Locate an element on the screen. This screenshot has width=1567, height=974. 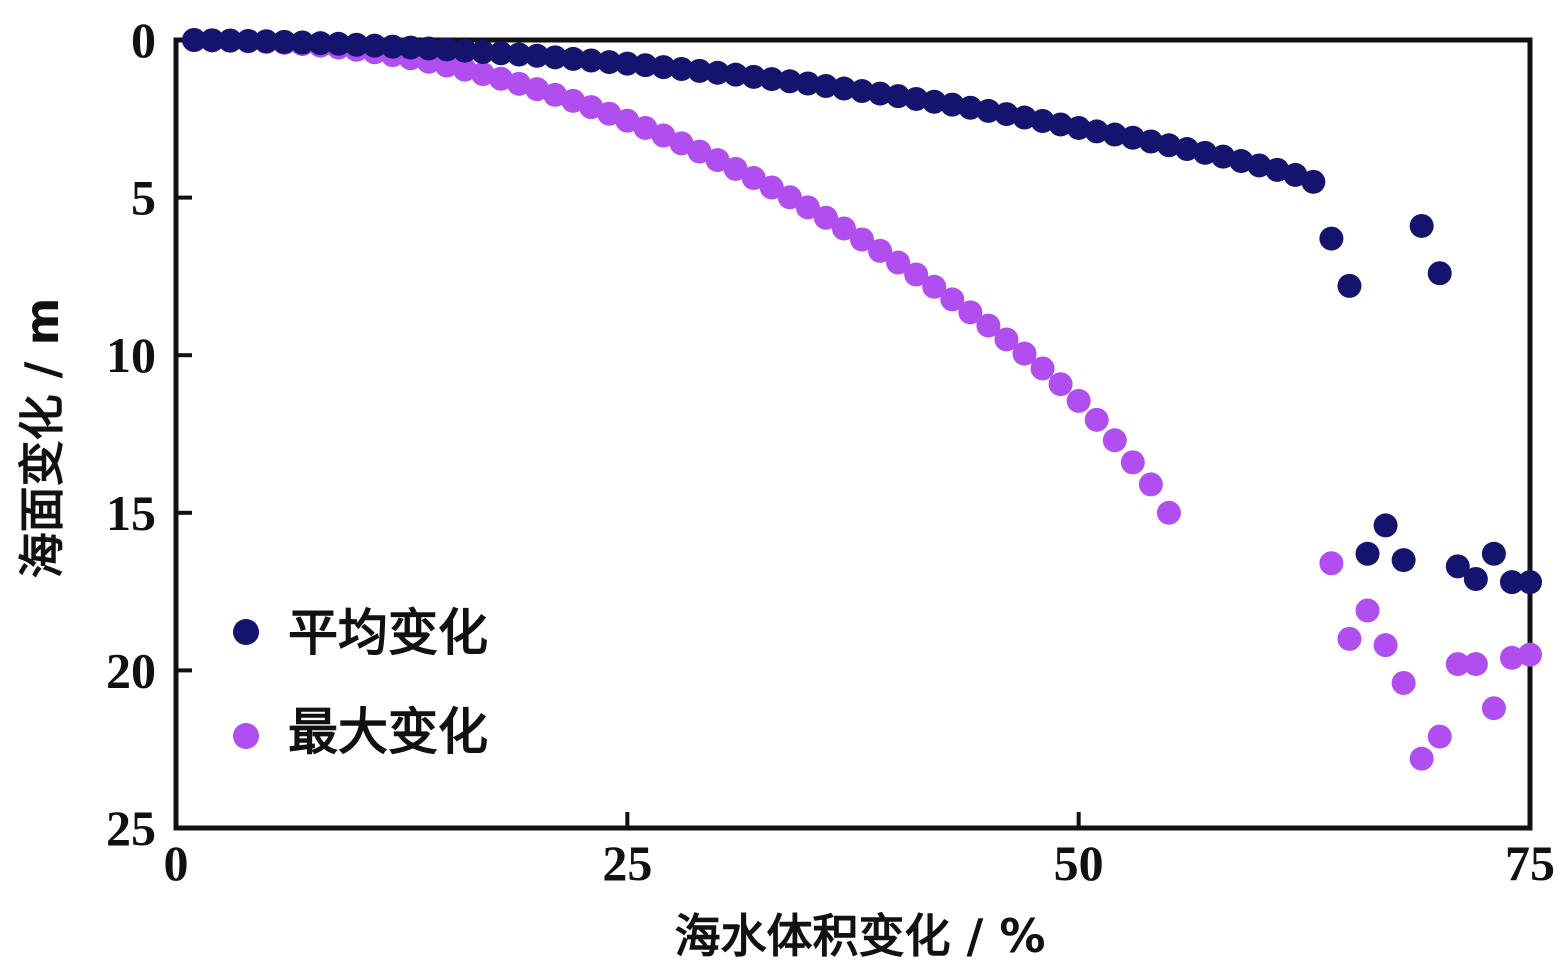
x-tick-label: 25 is located at coordinates (627, 863).